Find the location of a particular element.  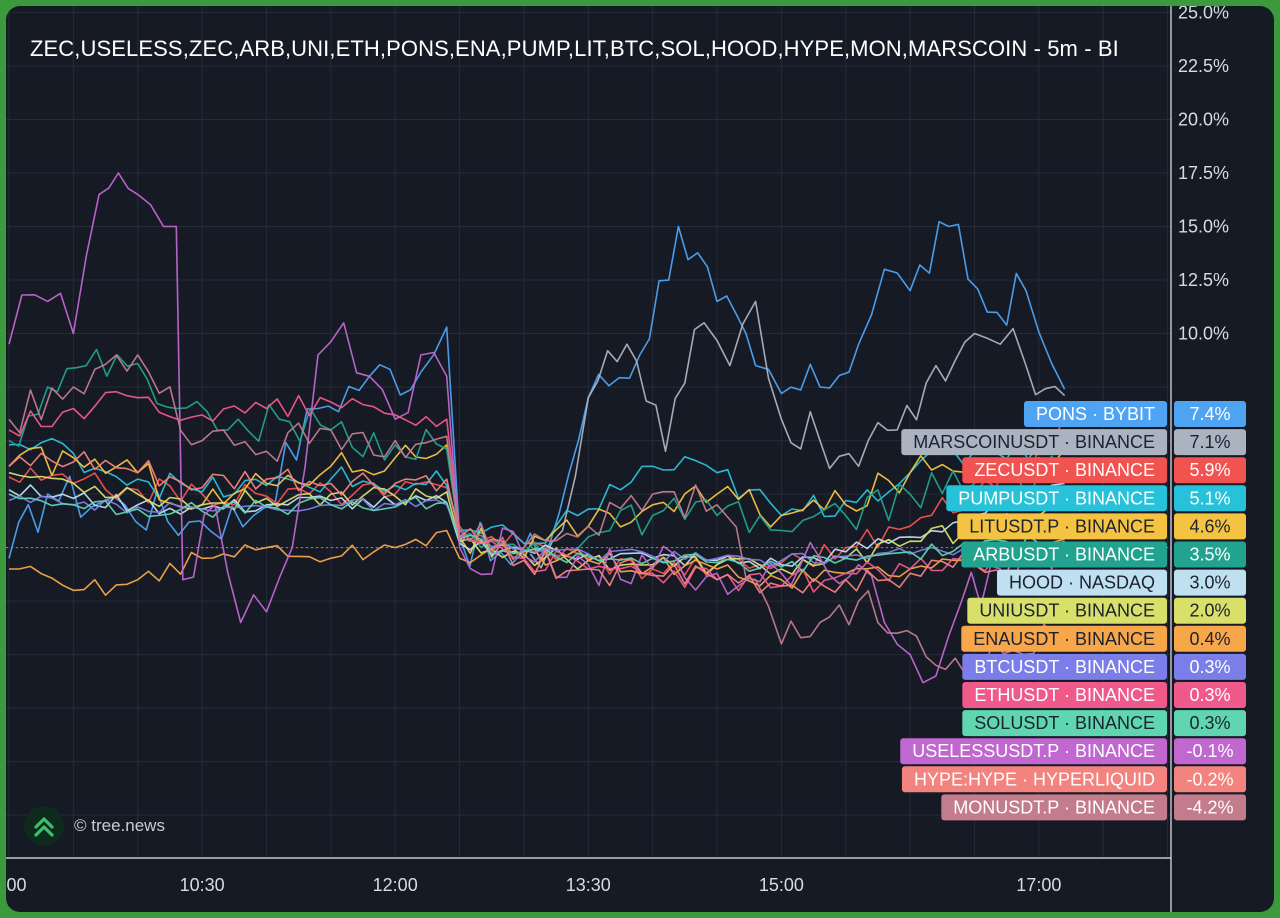

legend-tag: PONS · BYBIT 7.4% is located at coordinates (1134, 414).